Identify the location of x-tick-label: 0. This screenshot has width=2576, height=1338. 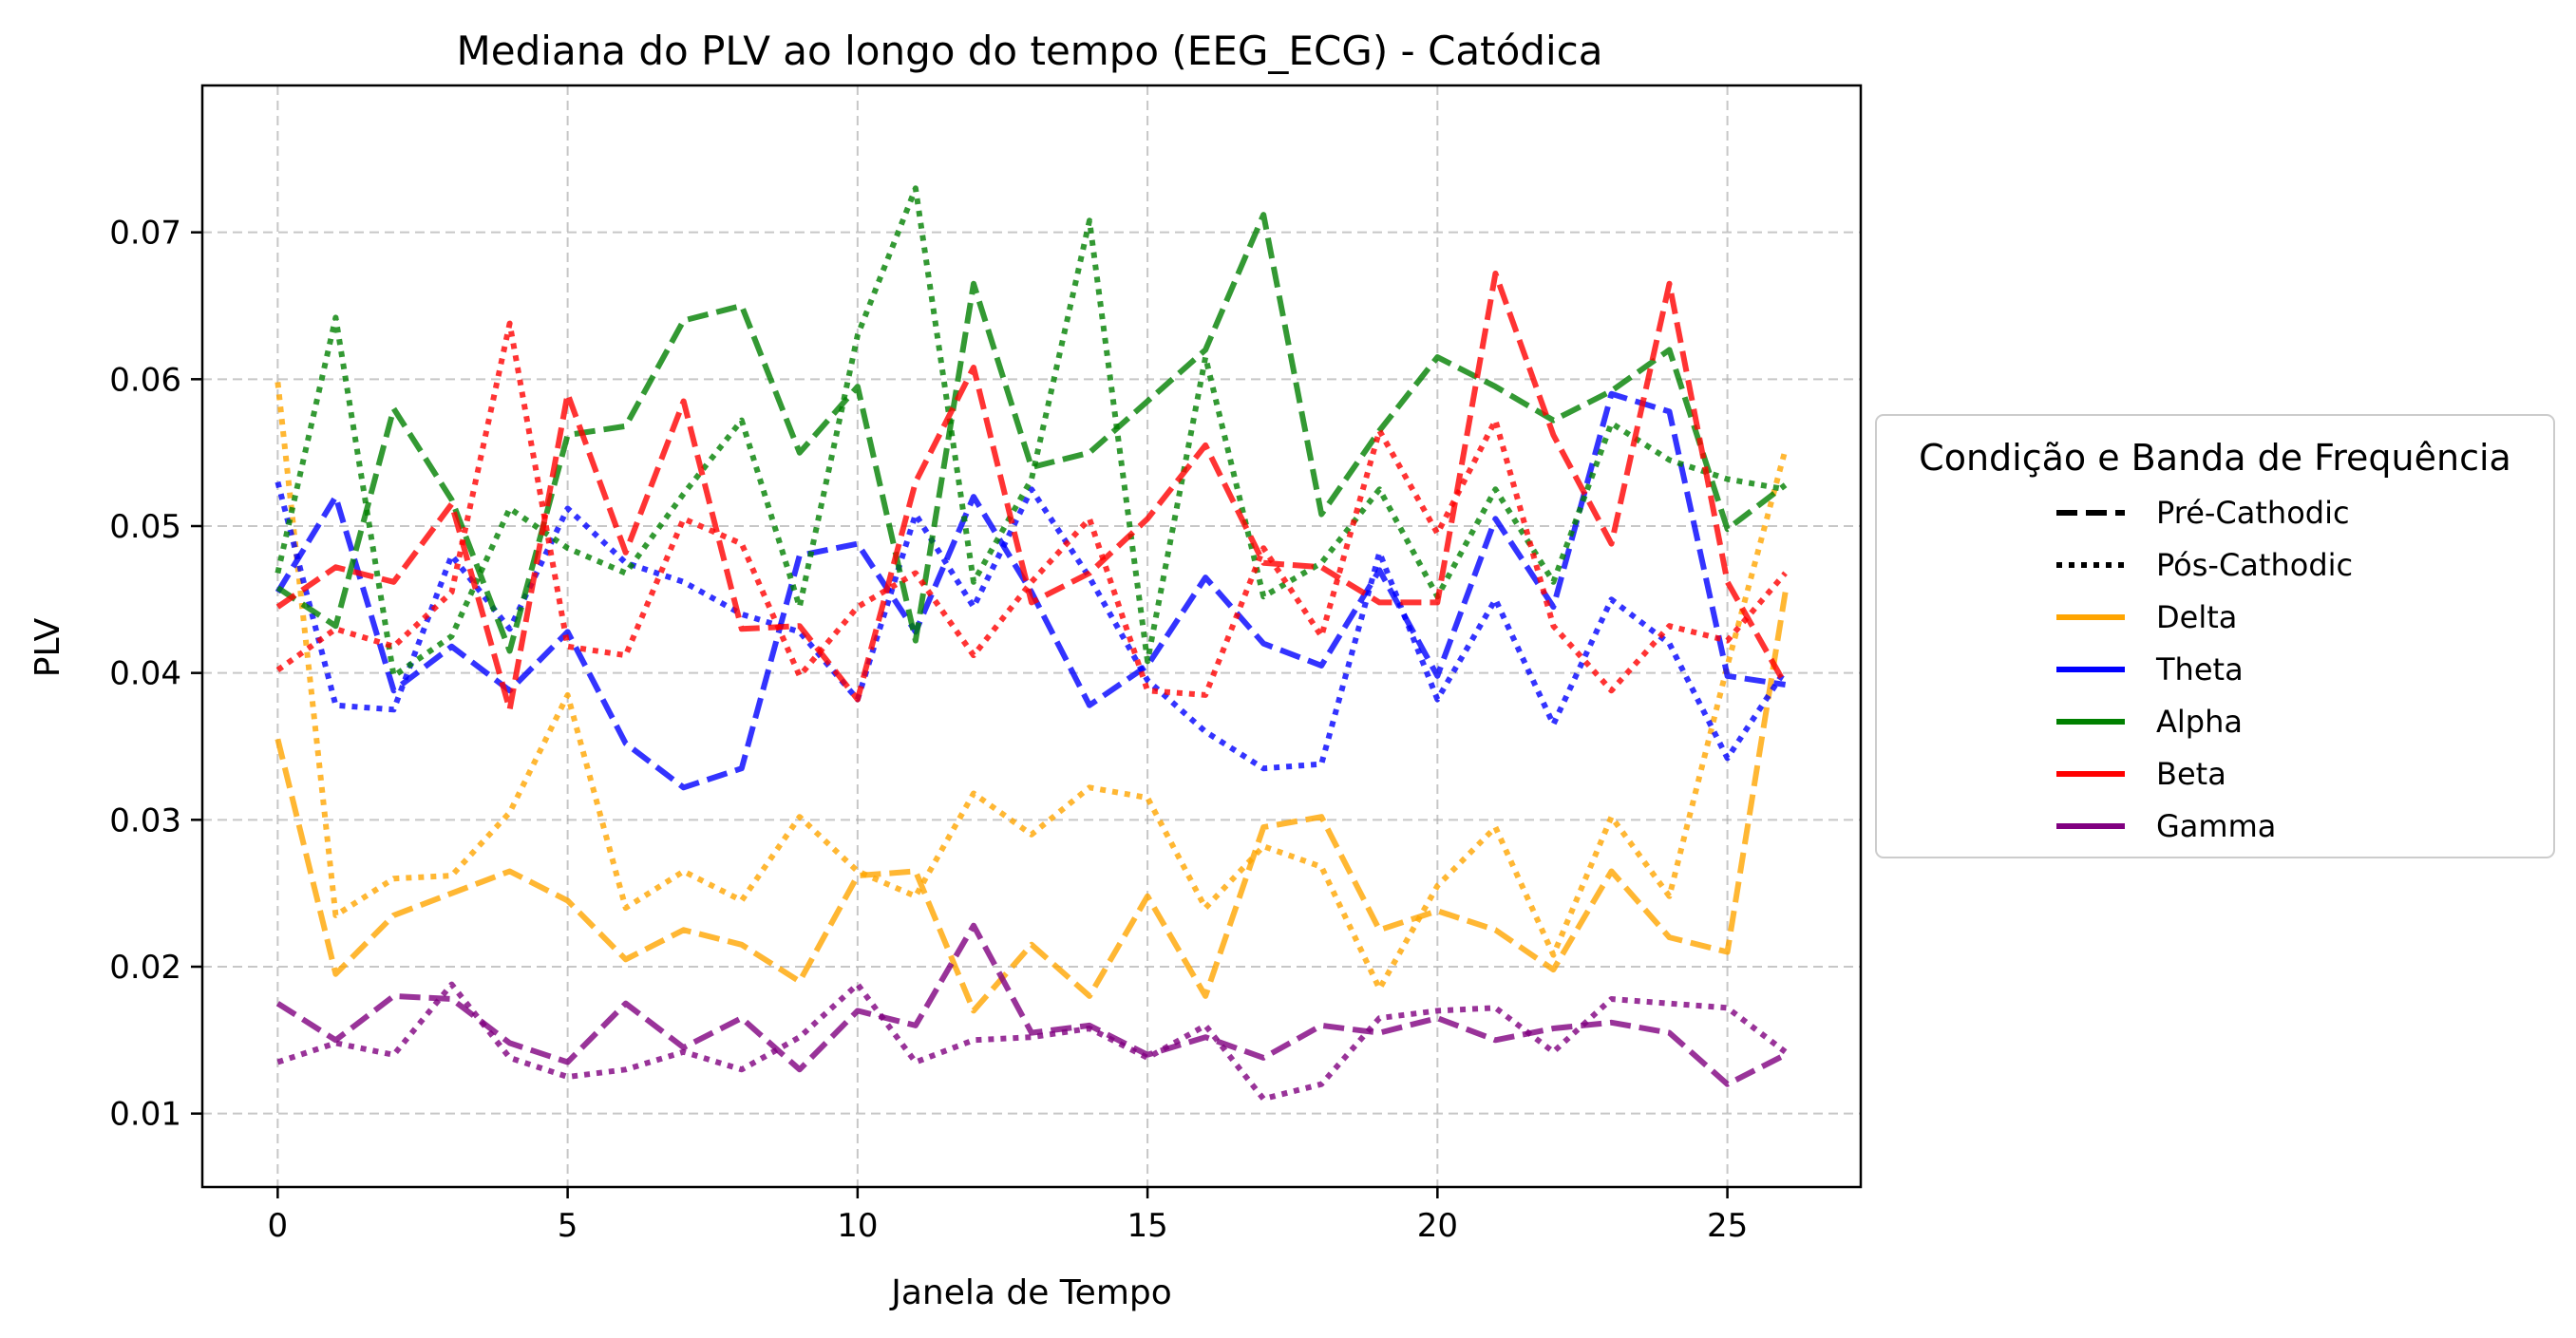
(278, 1226).